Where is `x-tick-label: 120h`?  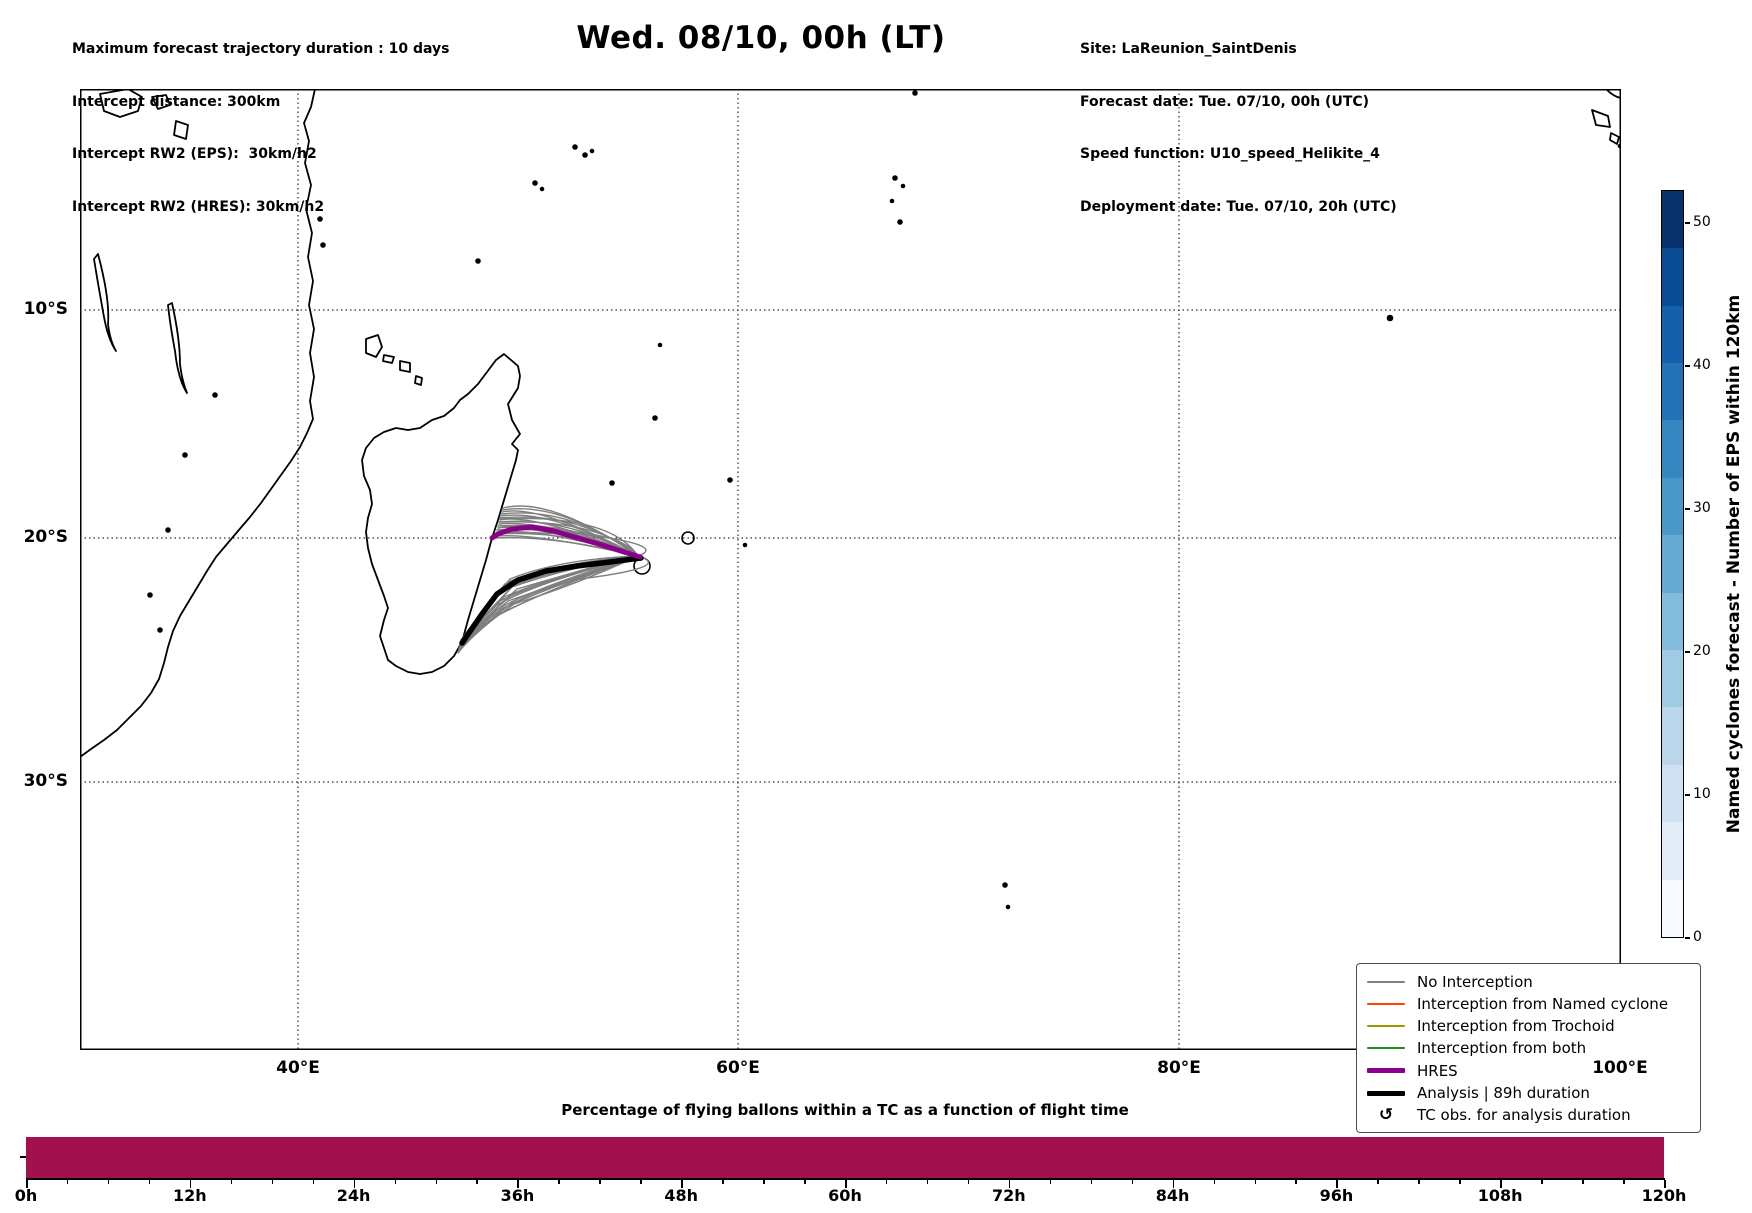 x-tick-label: 120h is located at coordinates (1664, 1195).